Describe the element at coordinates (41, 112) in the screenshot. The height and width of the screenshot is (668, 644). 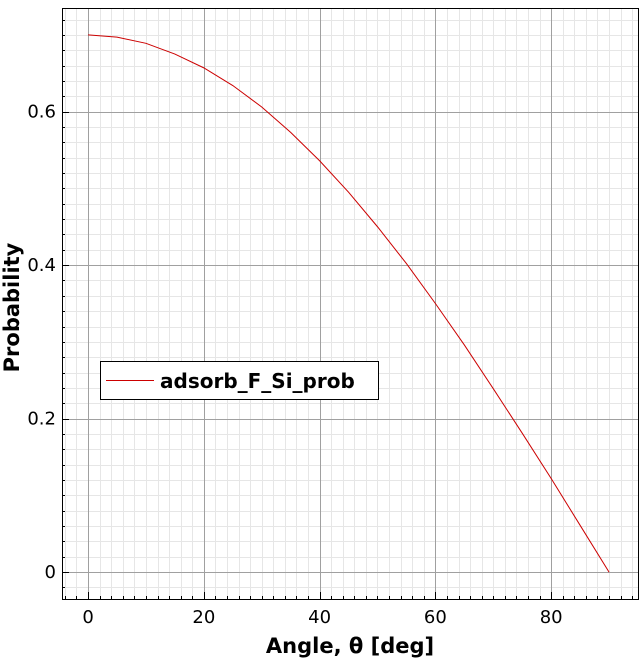
I see `y-tick-label: 0.6` at that location.